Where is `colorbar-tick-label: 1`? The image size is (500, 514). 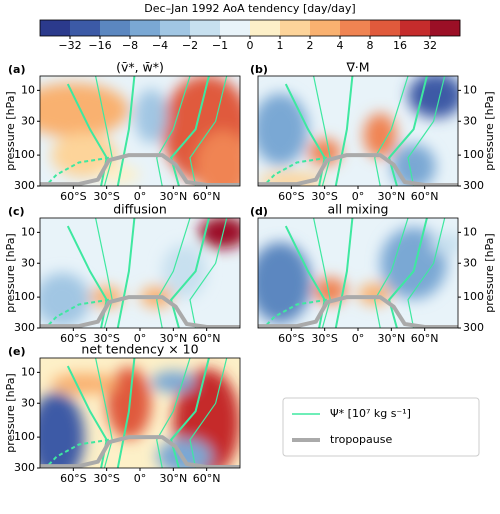
colorbar-tick-label: 1 is located at coordinates (280, 45).